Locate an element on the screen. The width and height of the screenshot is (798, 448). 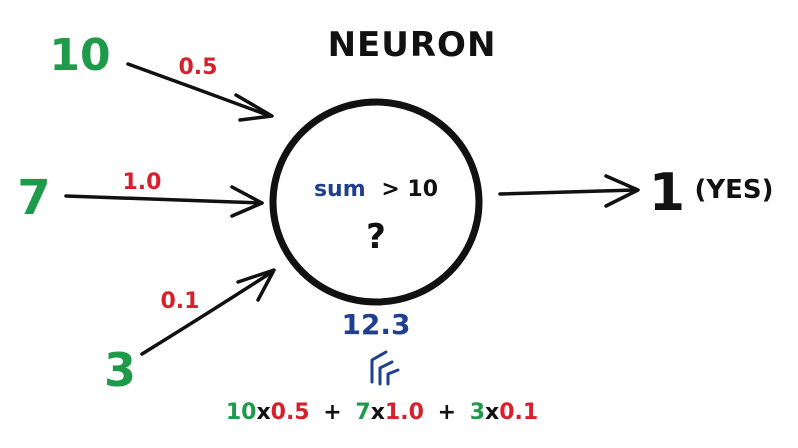
formula-value-1: 10 is located at coordinates (241, 412).